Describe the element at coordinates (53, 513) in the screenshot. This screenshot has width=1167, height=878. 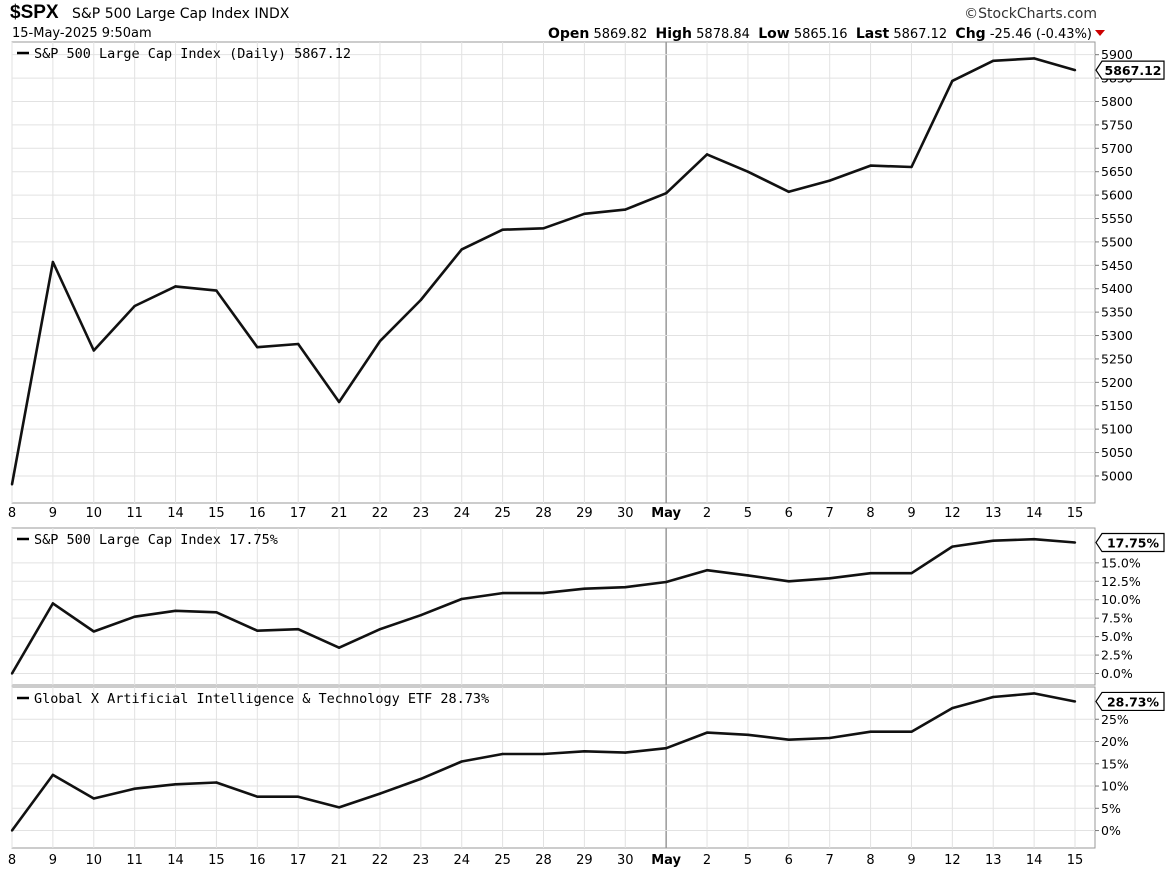
I see `x-tick-label: 9` at that location.